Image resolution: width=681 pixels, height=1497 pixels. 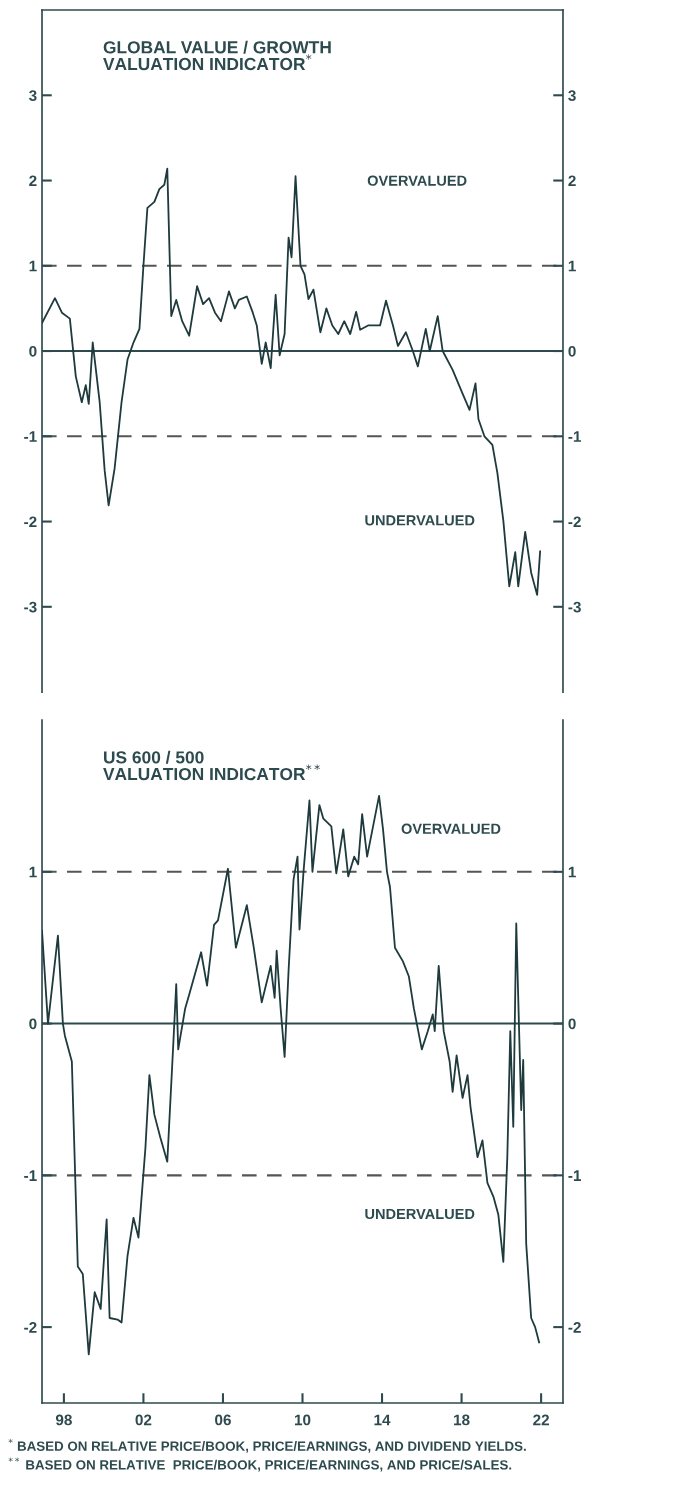 What do you see at coordinates (30, 607) in the screenshot?
I see `y-tick-label: -3` at bounding box center [30, 607].